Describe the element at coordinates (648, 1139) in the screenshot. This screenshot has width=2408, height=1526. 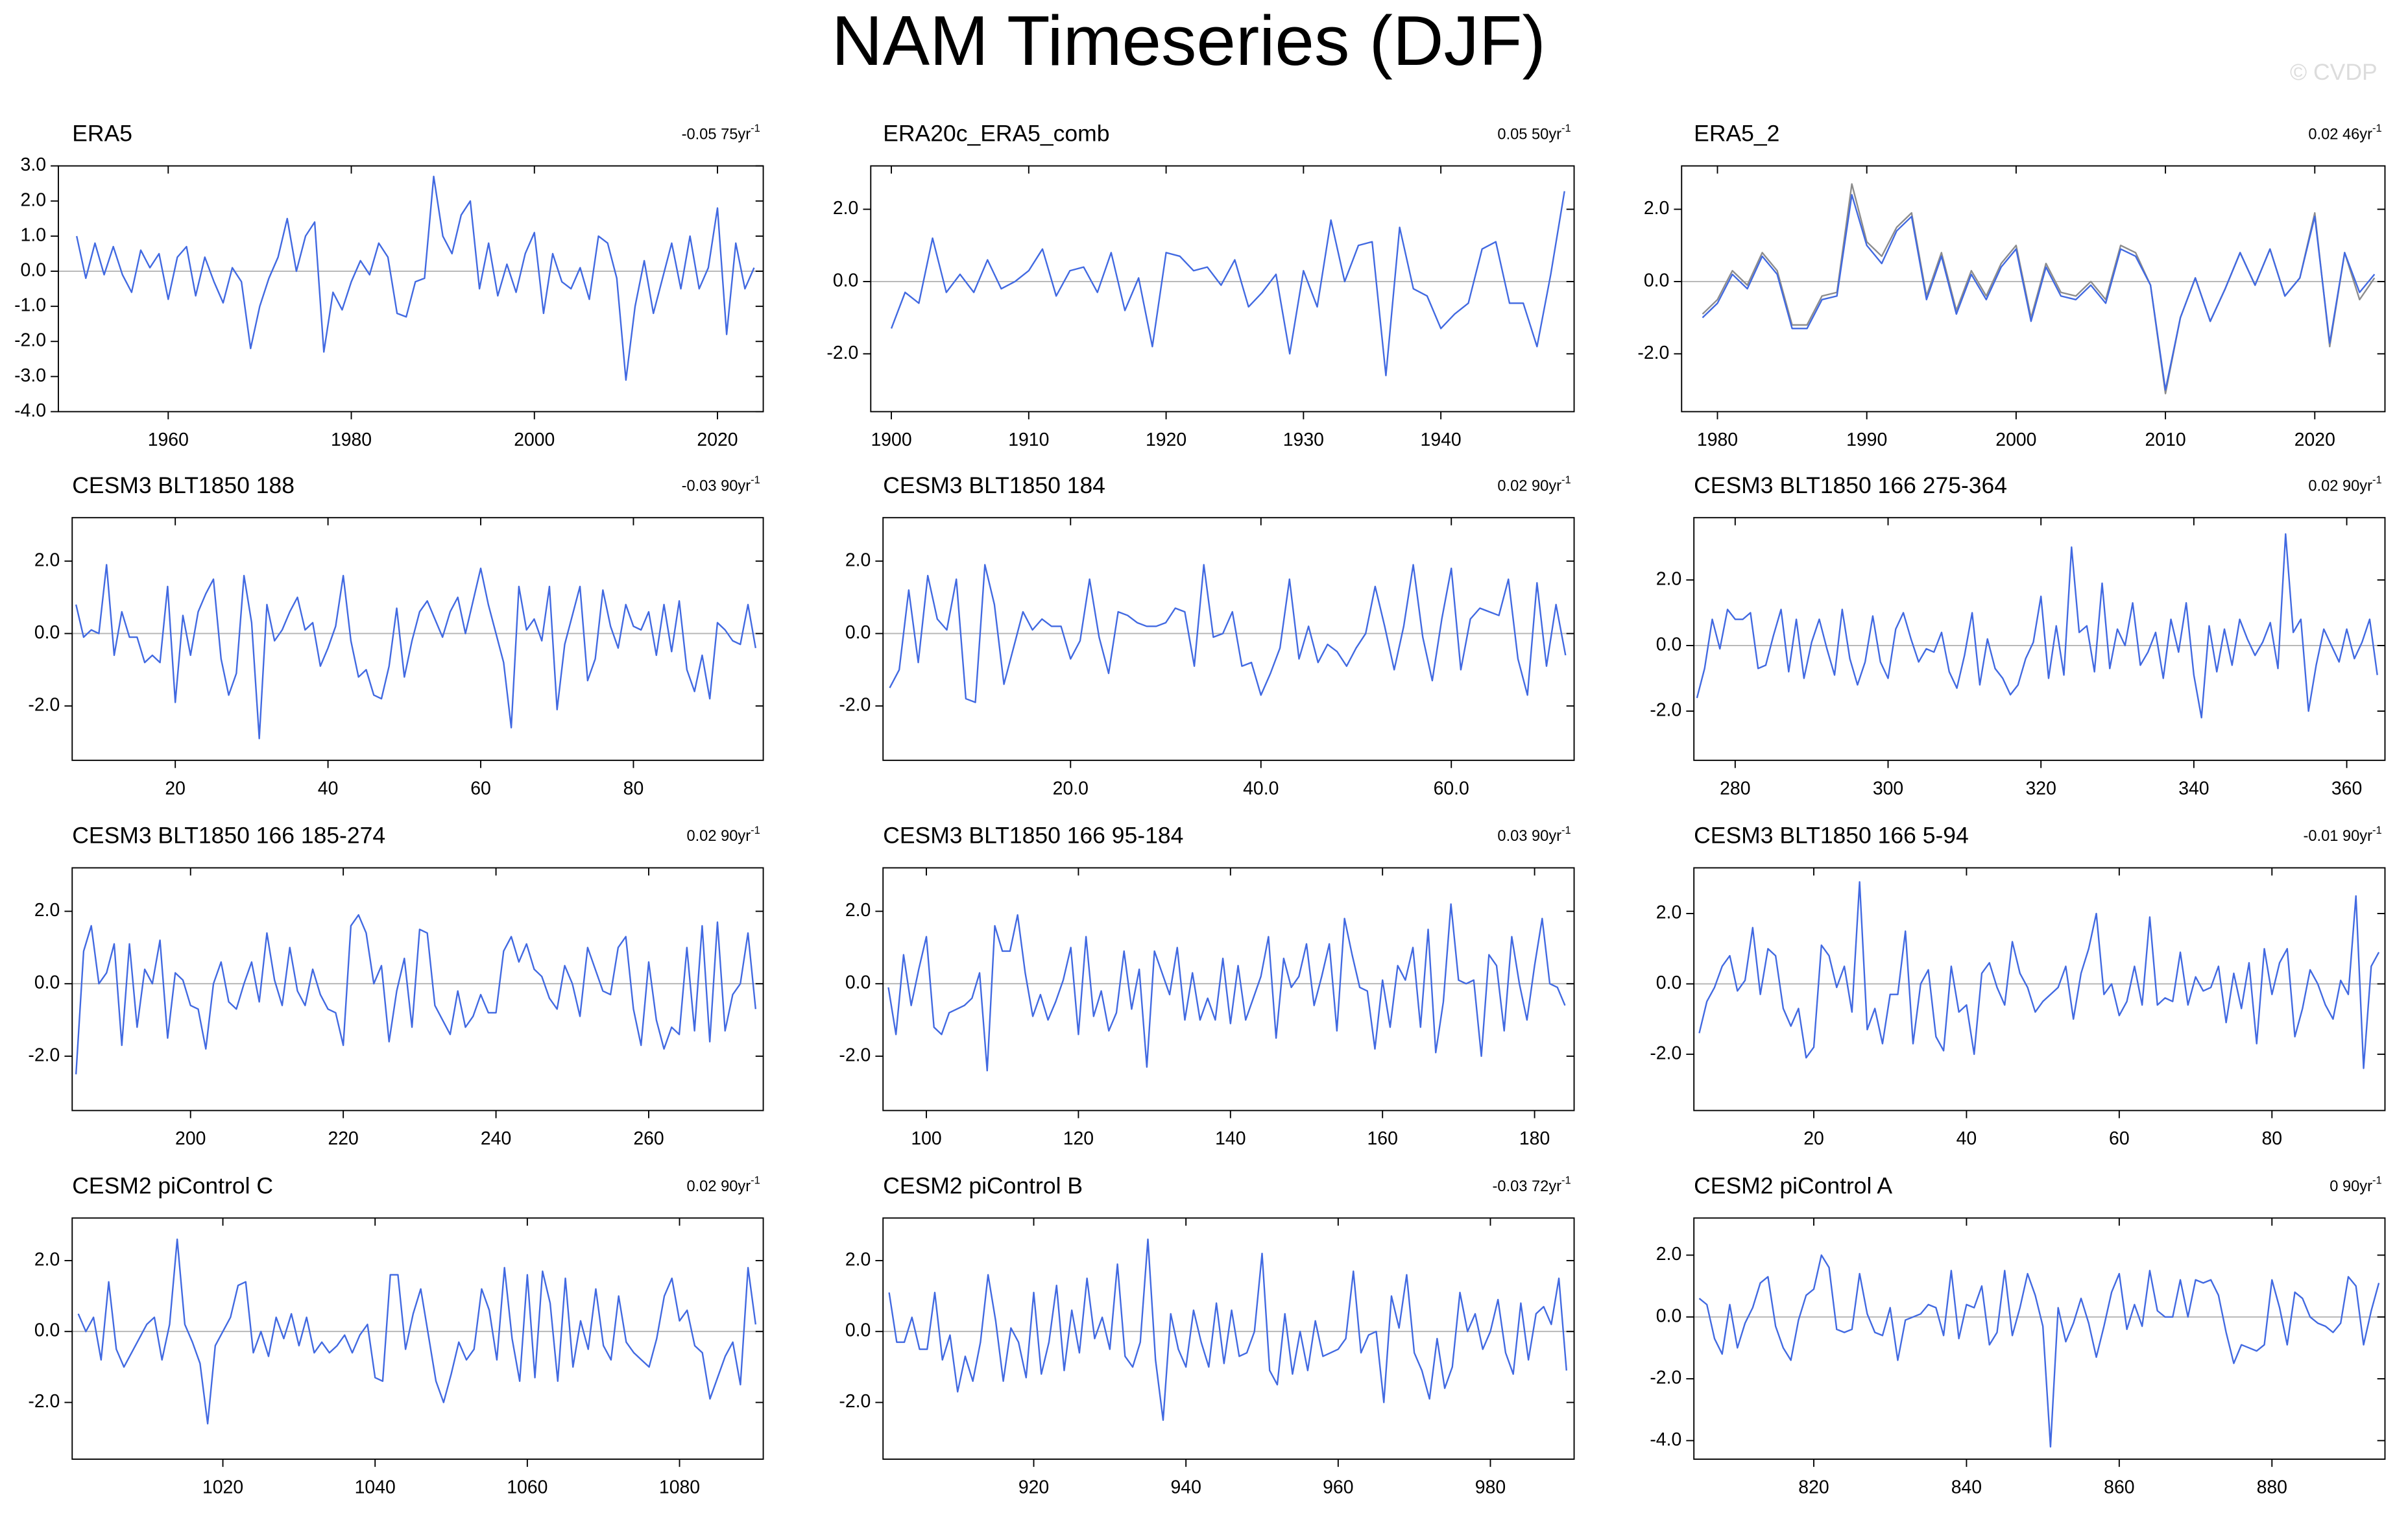
I see `x-tick-label: 260` at that location.